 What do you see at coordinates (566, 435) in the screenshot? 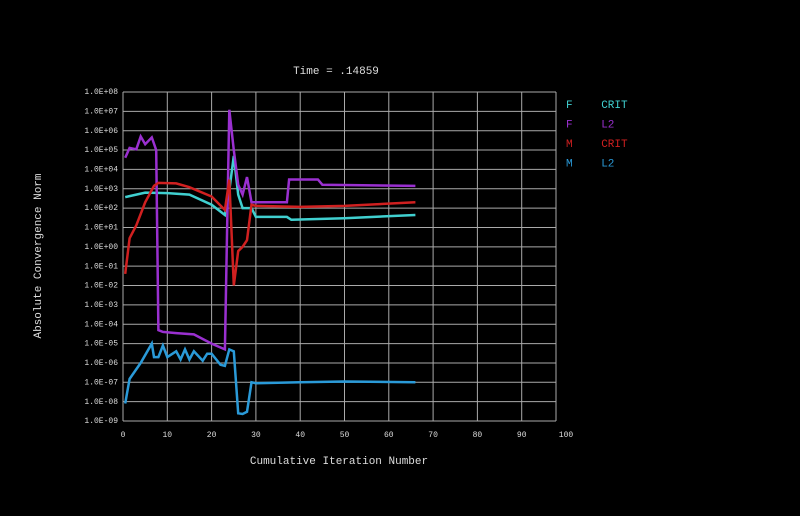
I see `x-tick-label: 100` at bounding box center [566, 435].